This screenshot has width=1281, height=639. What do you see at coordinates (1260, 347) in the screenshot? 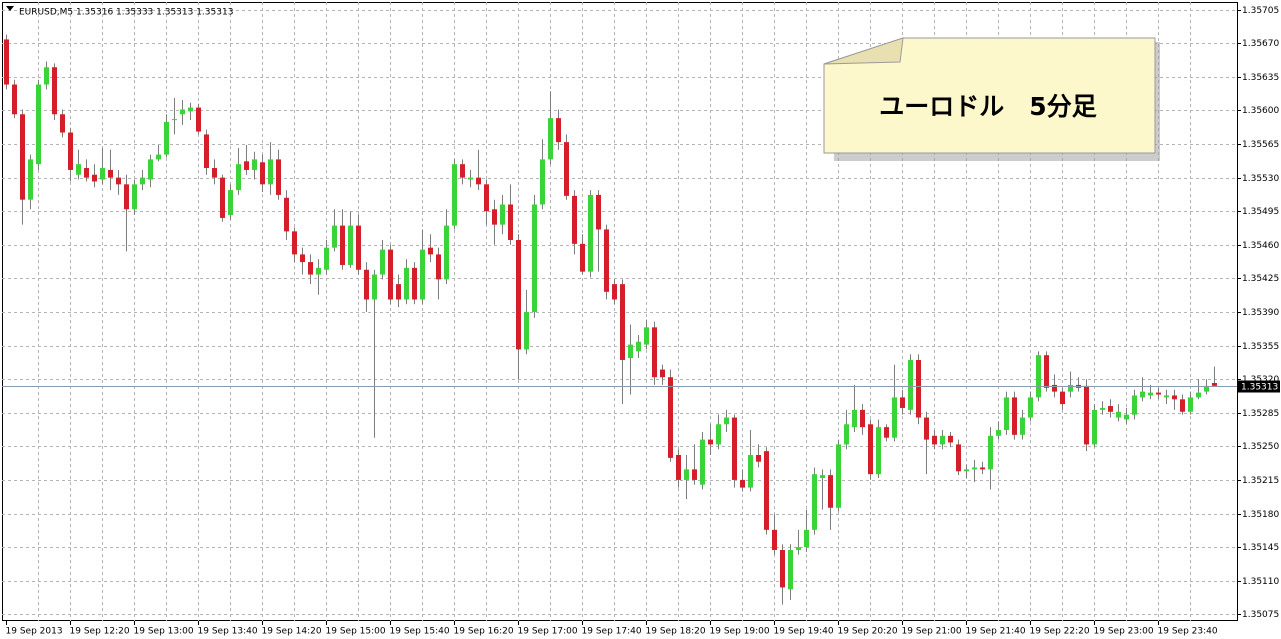
I see `y-tick-label: 1.35355` at bounding box center [1260, 347].